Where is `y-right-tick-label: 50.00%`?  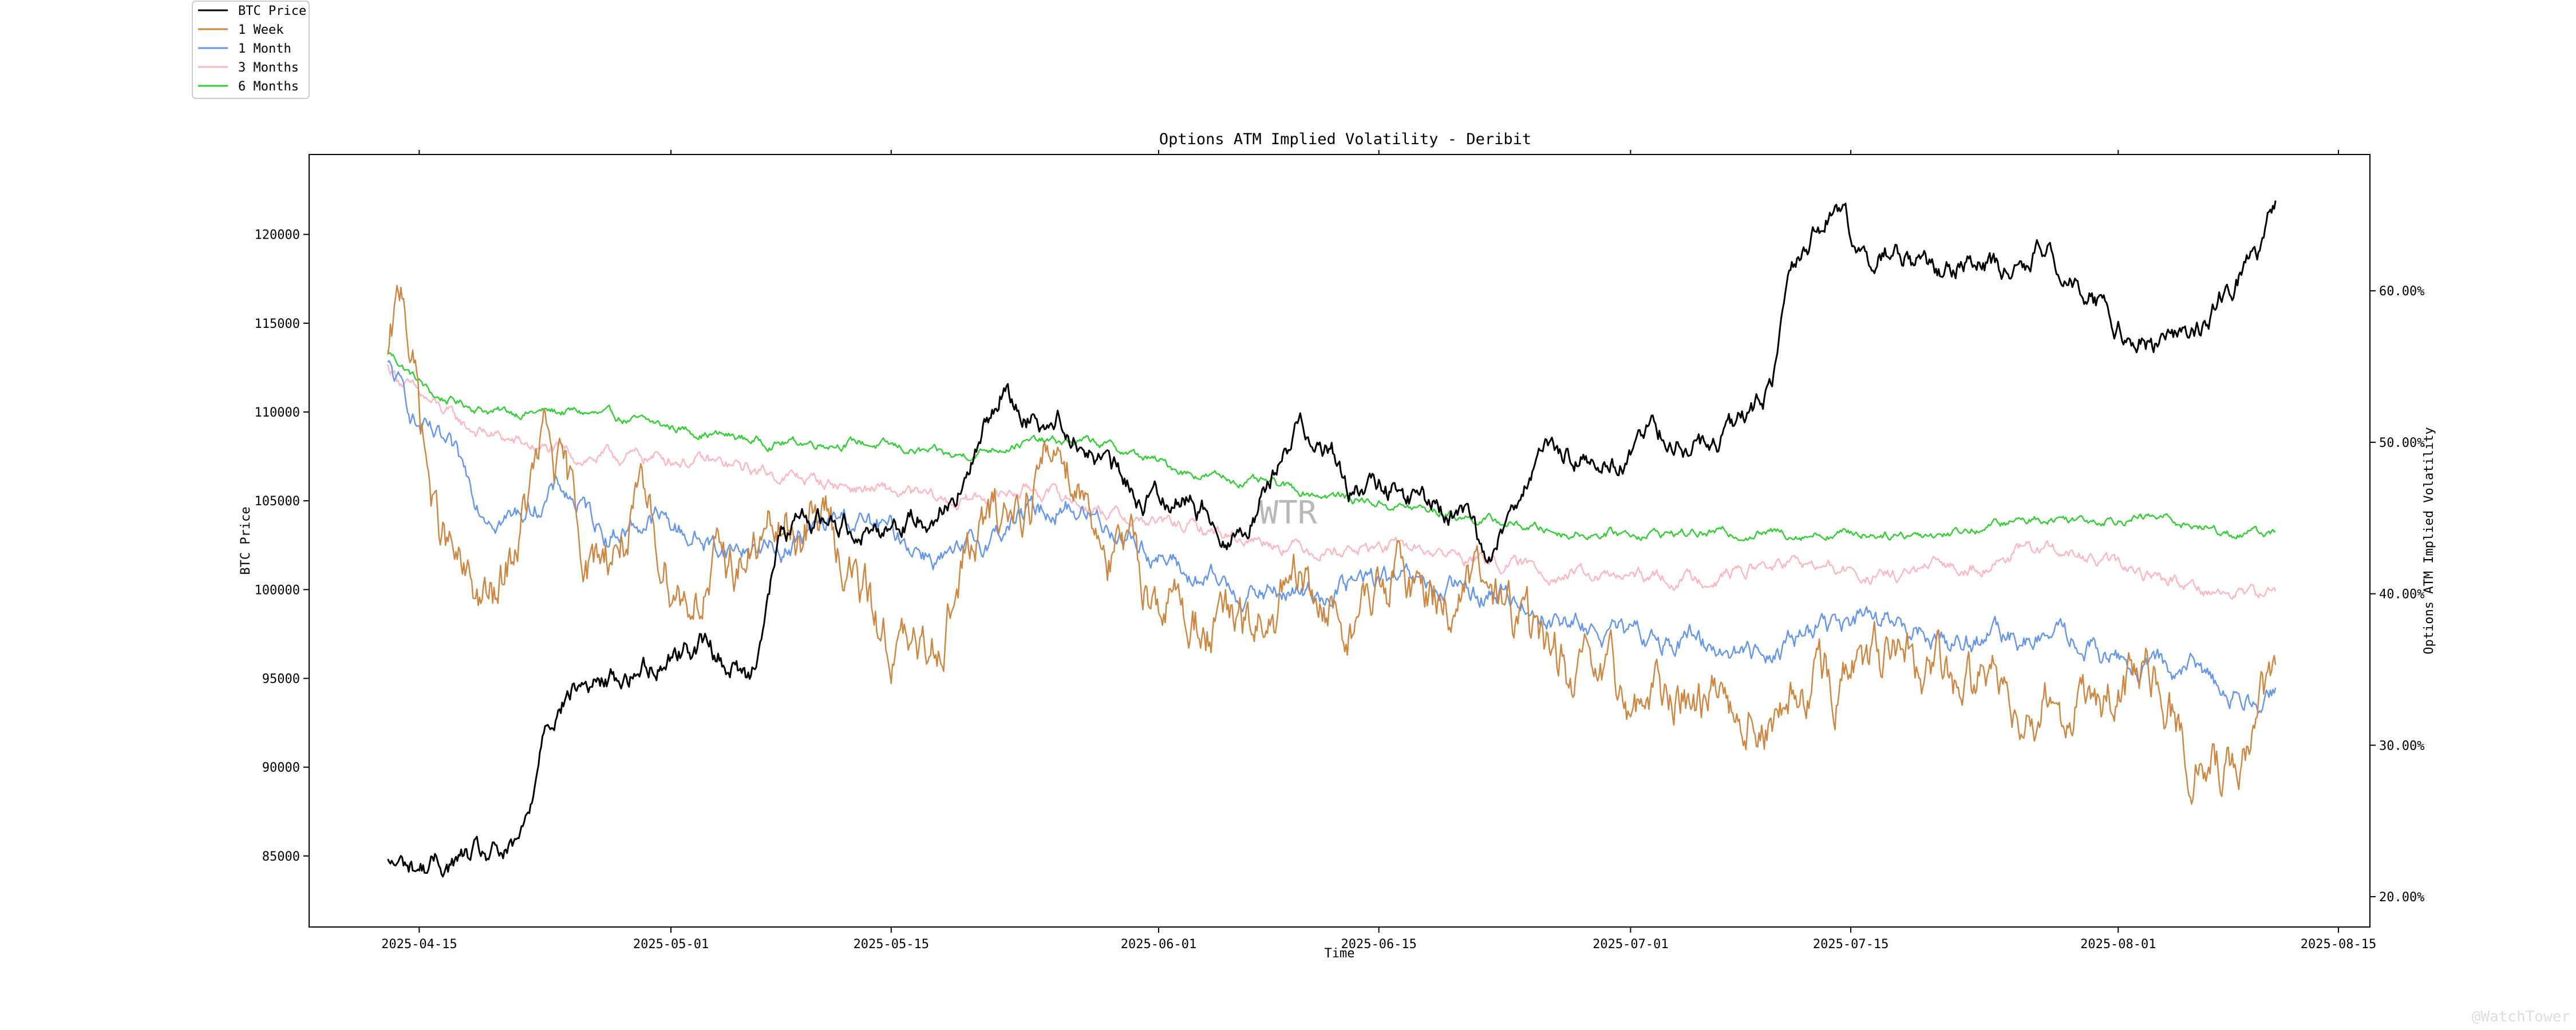
y-right-tick-label: 50.00% is located at coordinates (2401, 443).